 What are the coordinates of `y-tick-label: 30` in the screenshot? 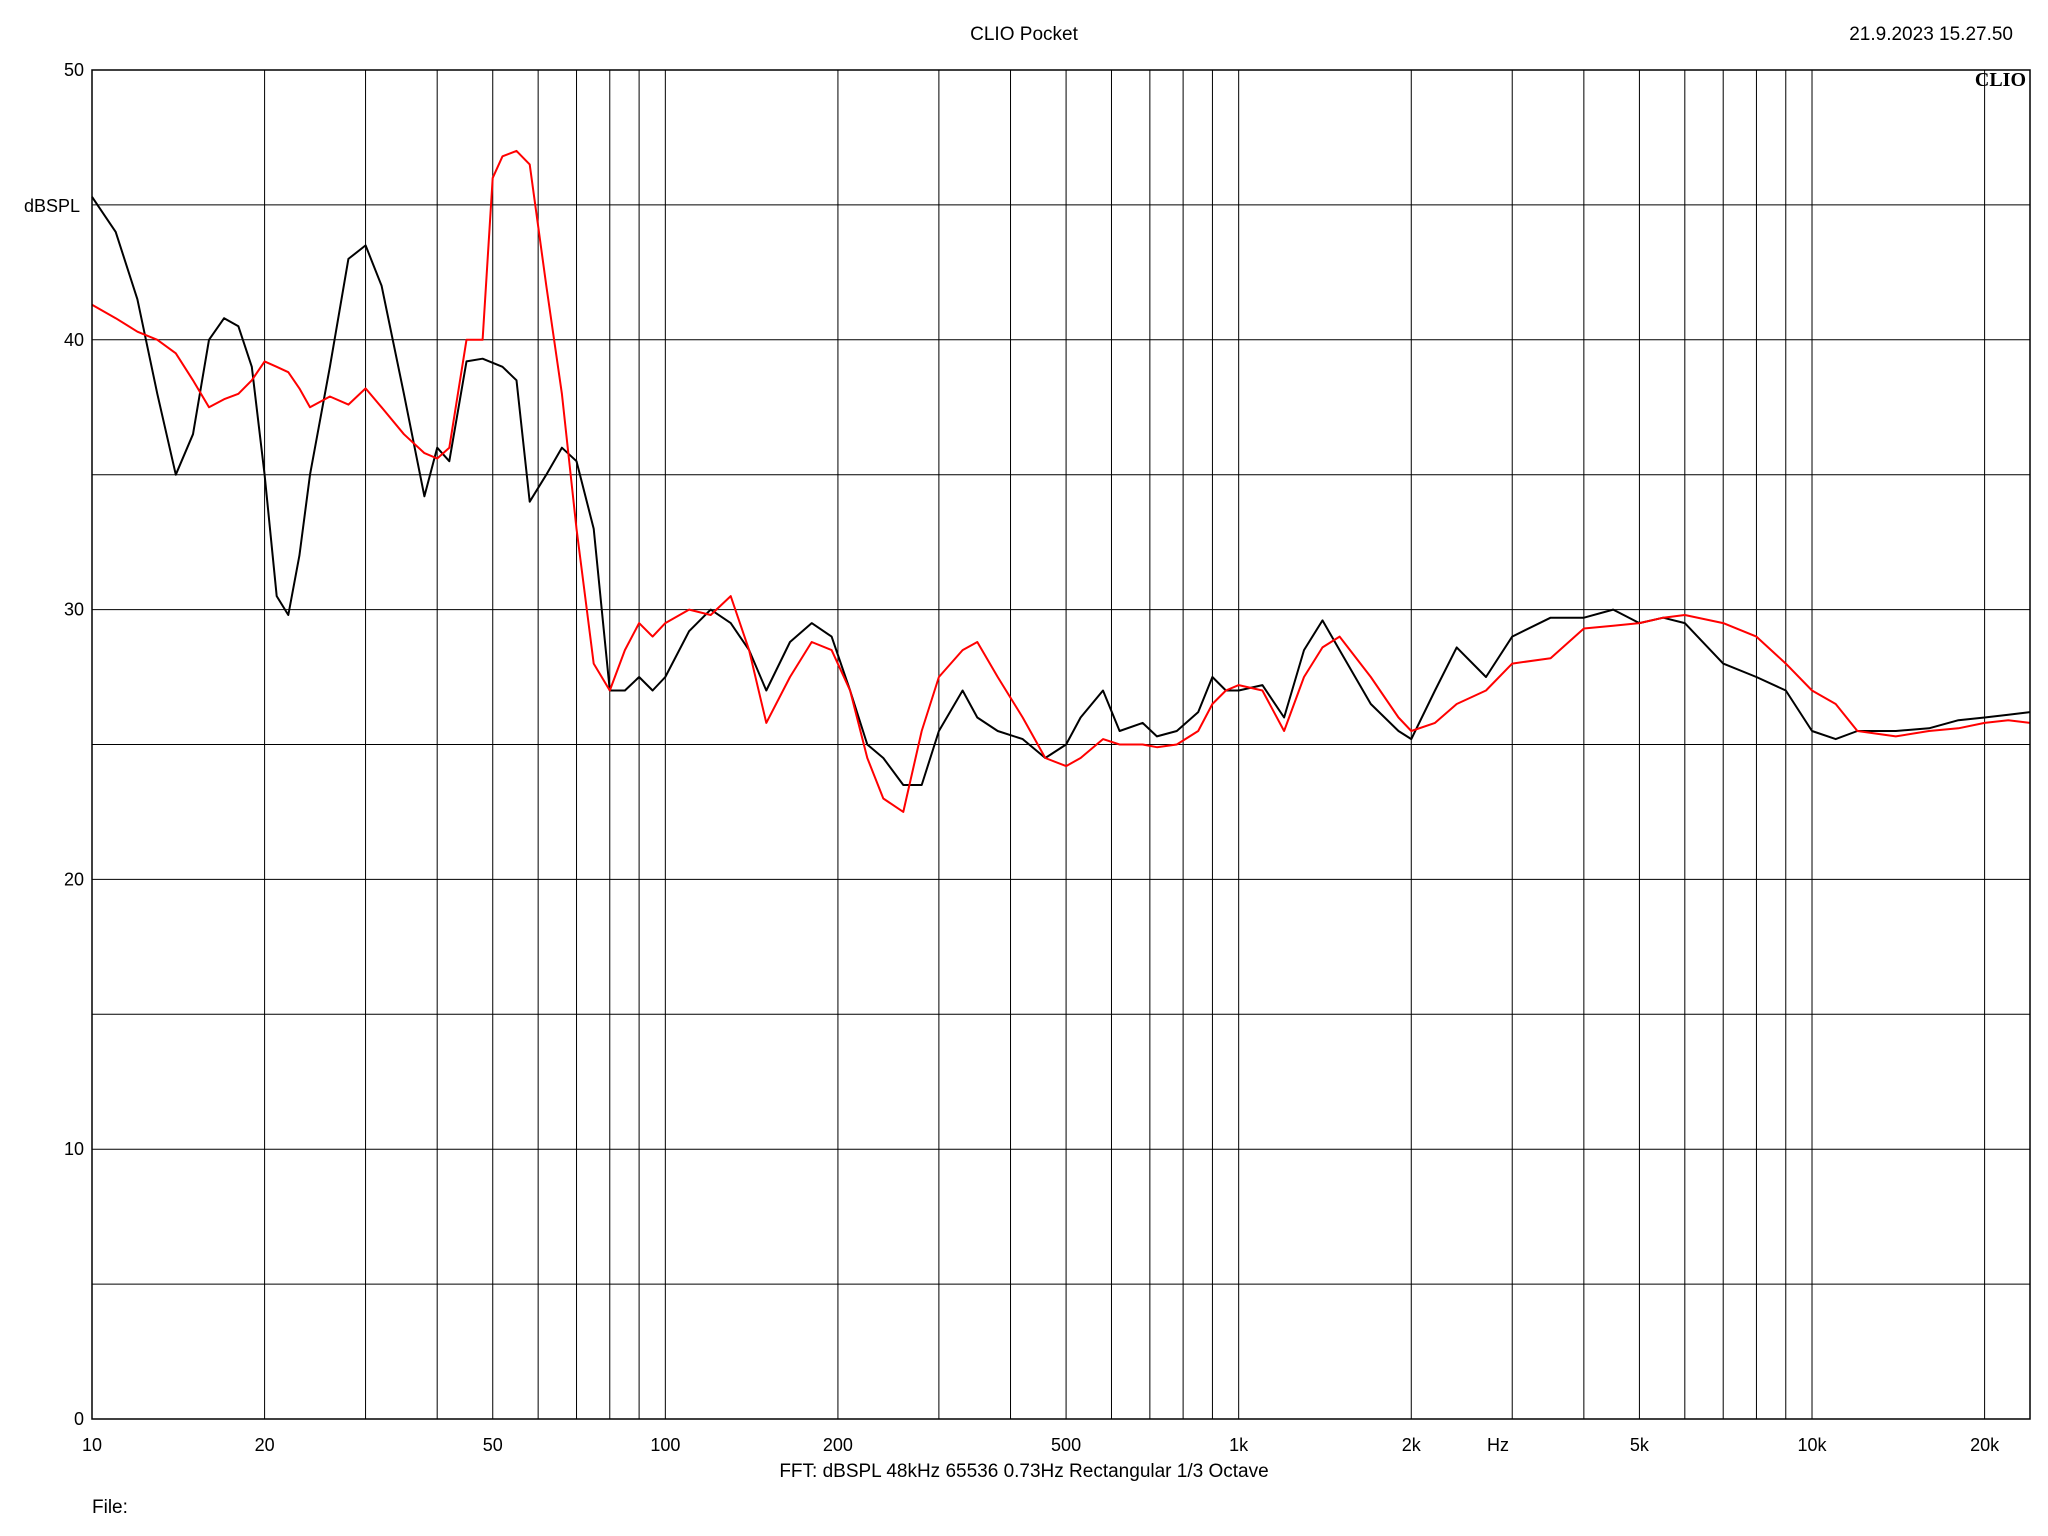 It's located at (74, 610).